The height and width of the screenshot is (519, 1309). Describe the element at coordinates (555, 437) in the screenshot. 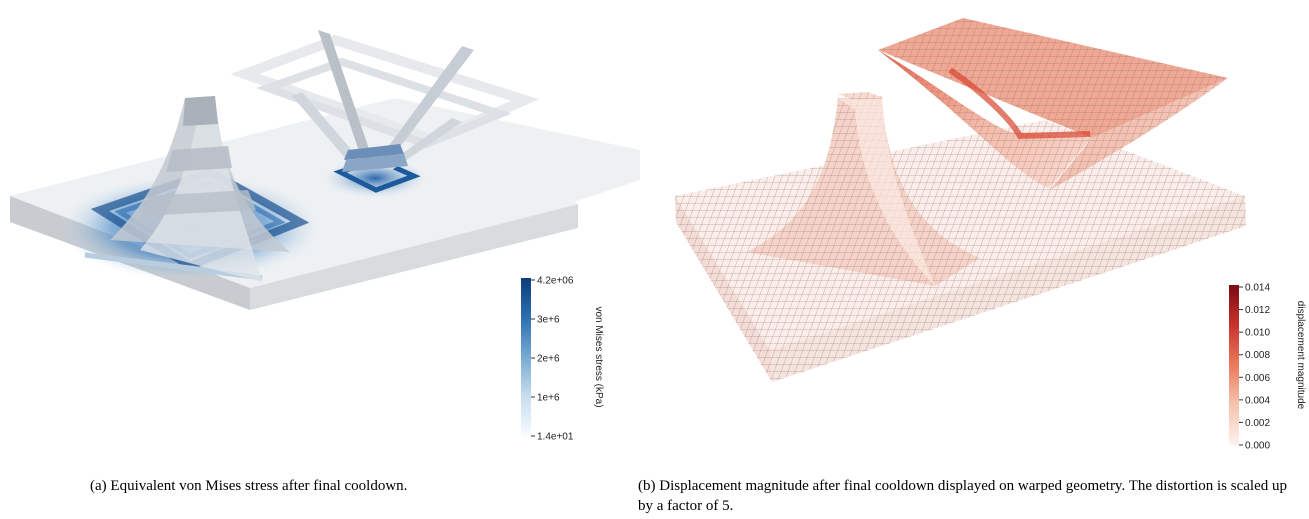

I see `colorbar-tick-label: 1.4e+01` at that location.